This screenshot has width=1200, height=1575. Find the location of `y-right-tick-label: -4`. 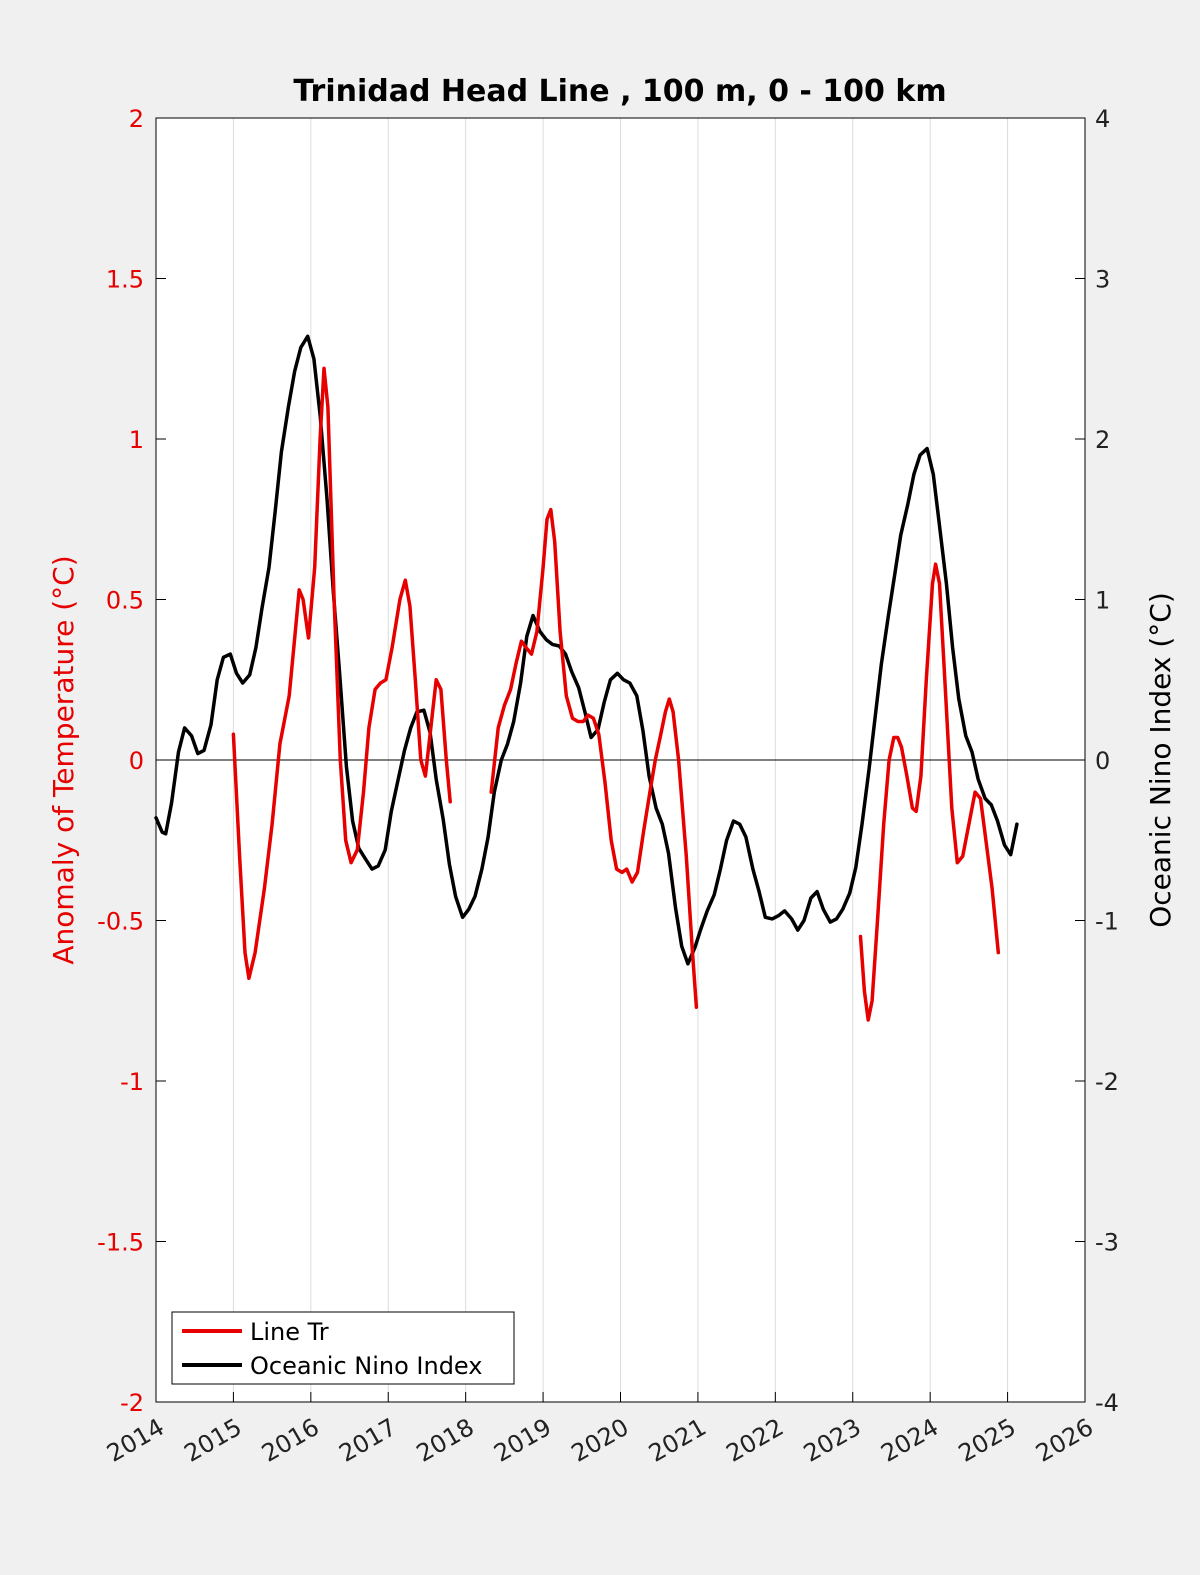

y-right-tick-label: -4 is located at coordinates (1107, 1403).